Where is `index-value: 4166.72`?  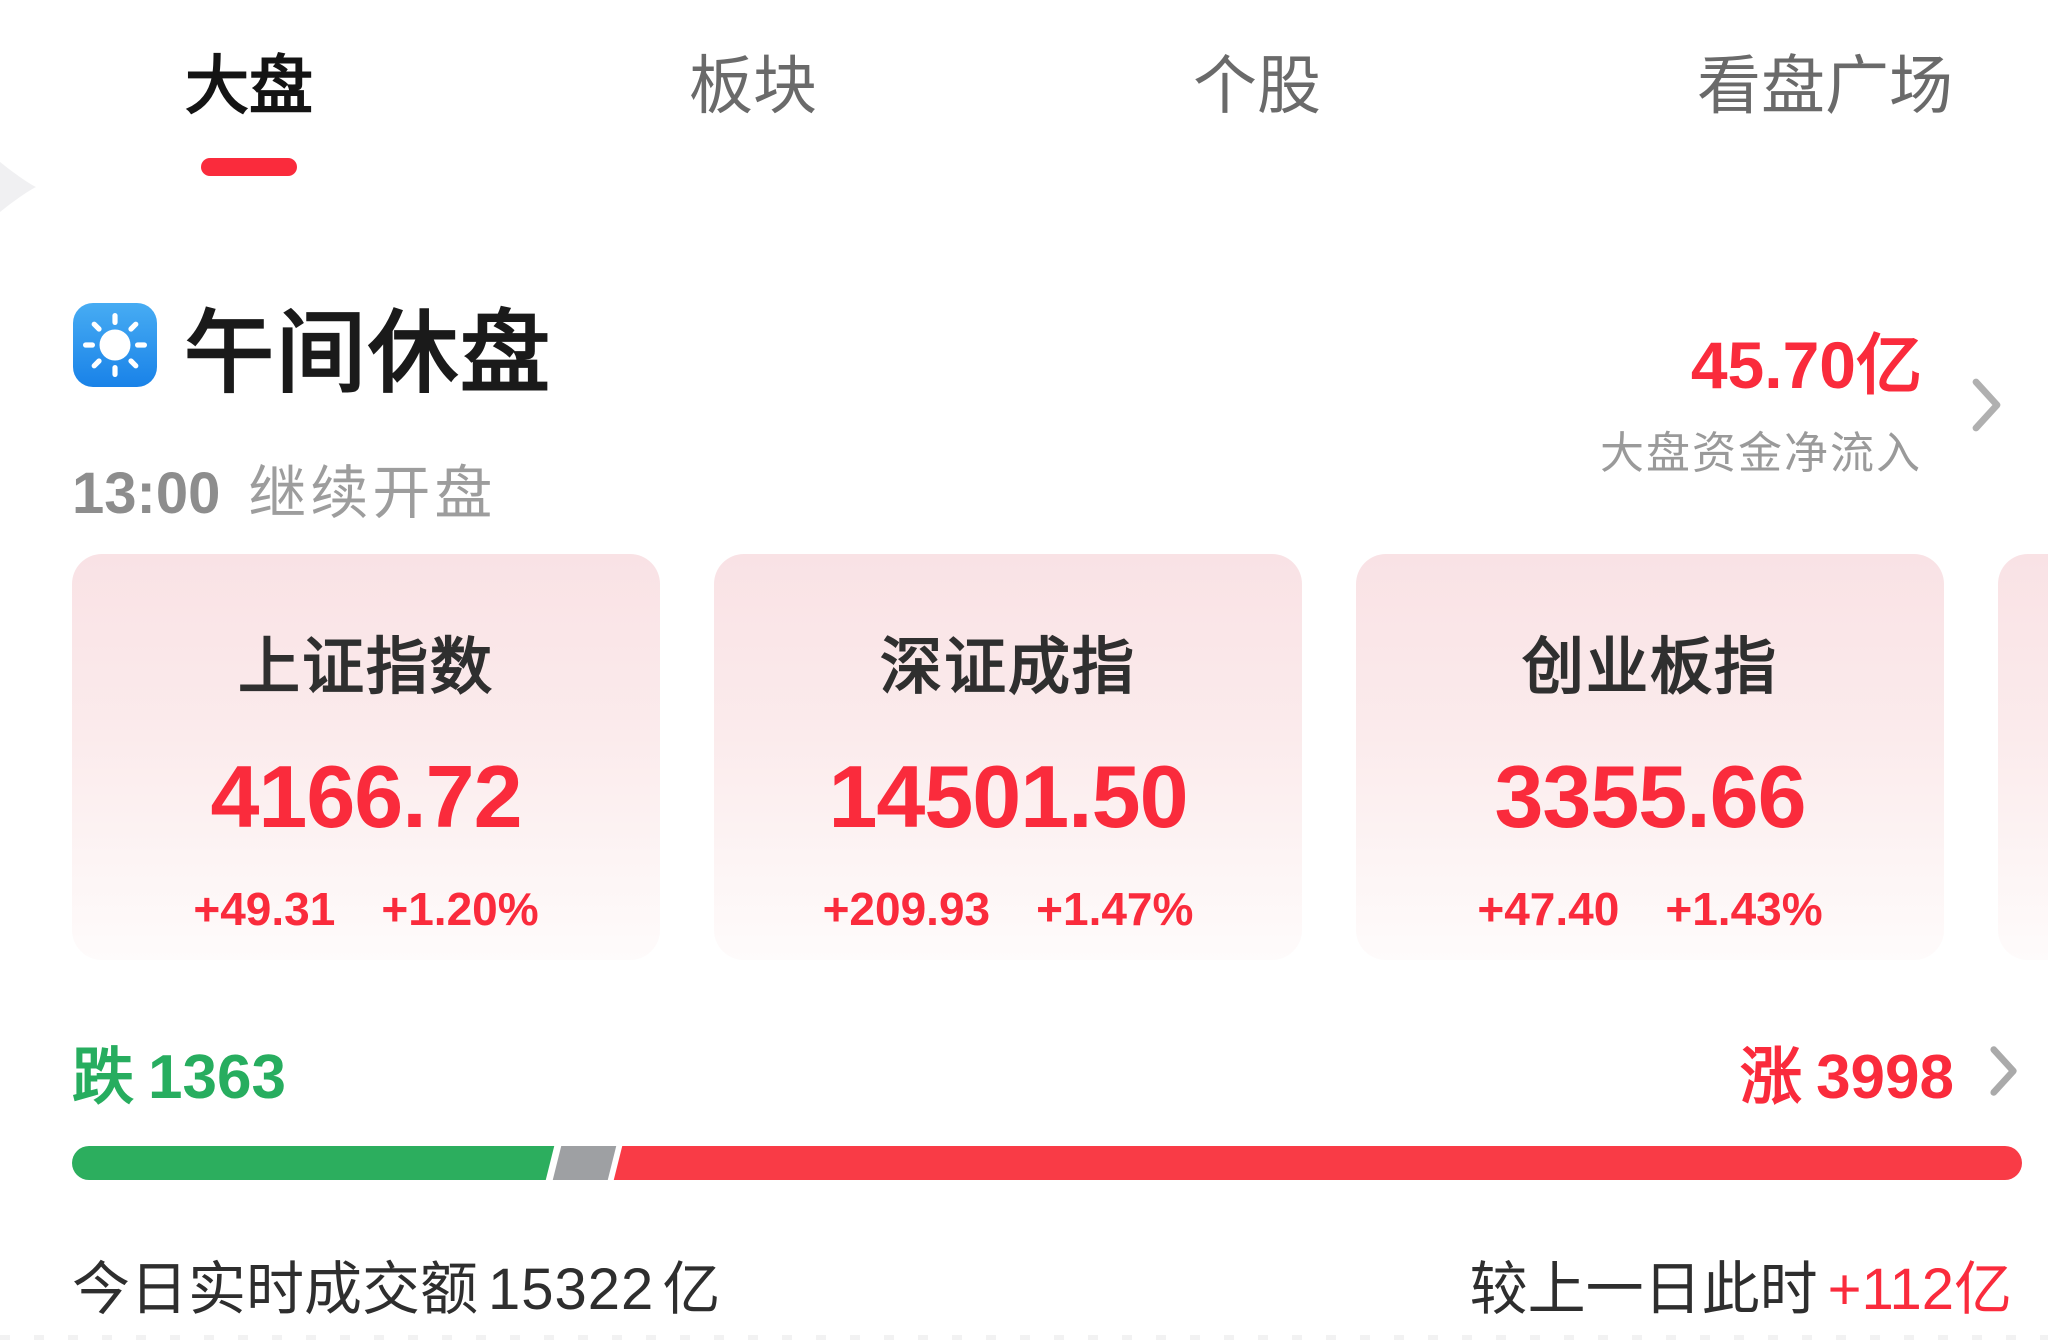
index-value: 4166.72 is located at coordinates (366, 796).